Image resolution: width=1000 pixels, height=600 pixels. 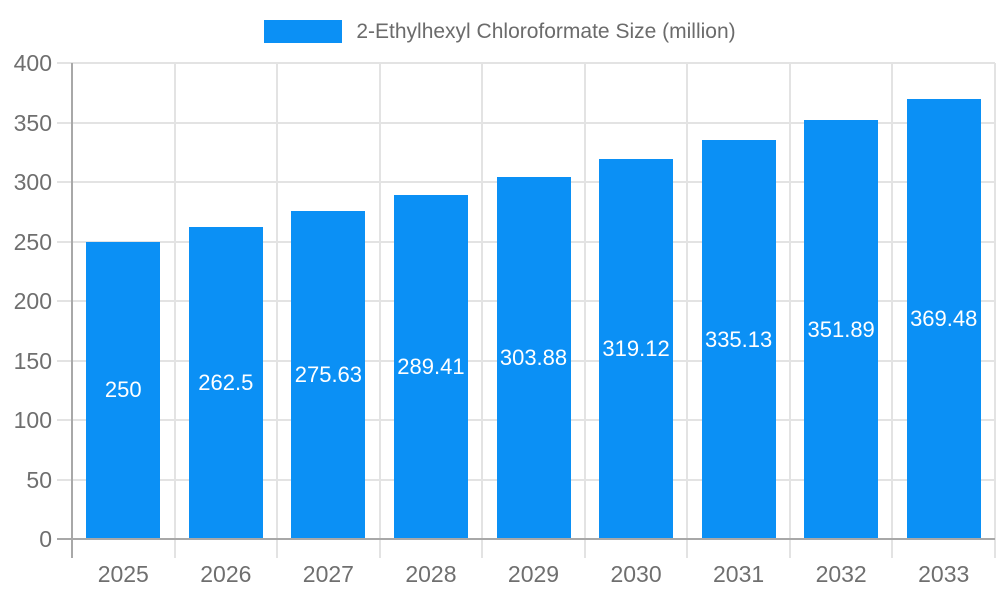 What do you see at coordinates (32, 360) in the screenshot?
I see `y-axis-tick-label: 150` at bounding box center [32, 360].